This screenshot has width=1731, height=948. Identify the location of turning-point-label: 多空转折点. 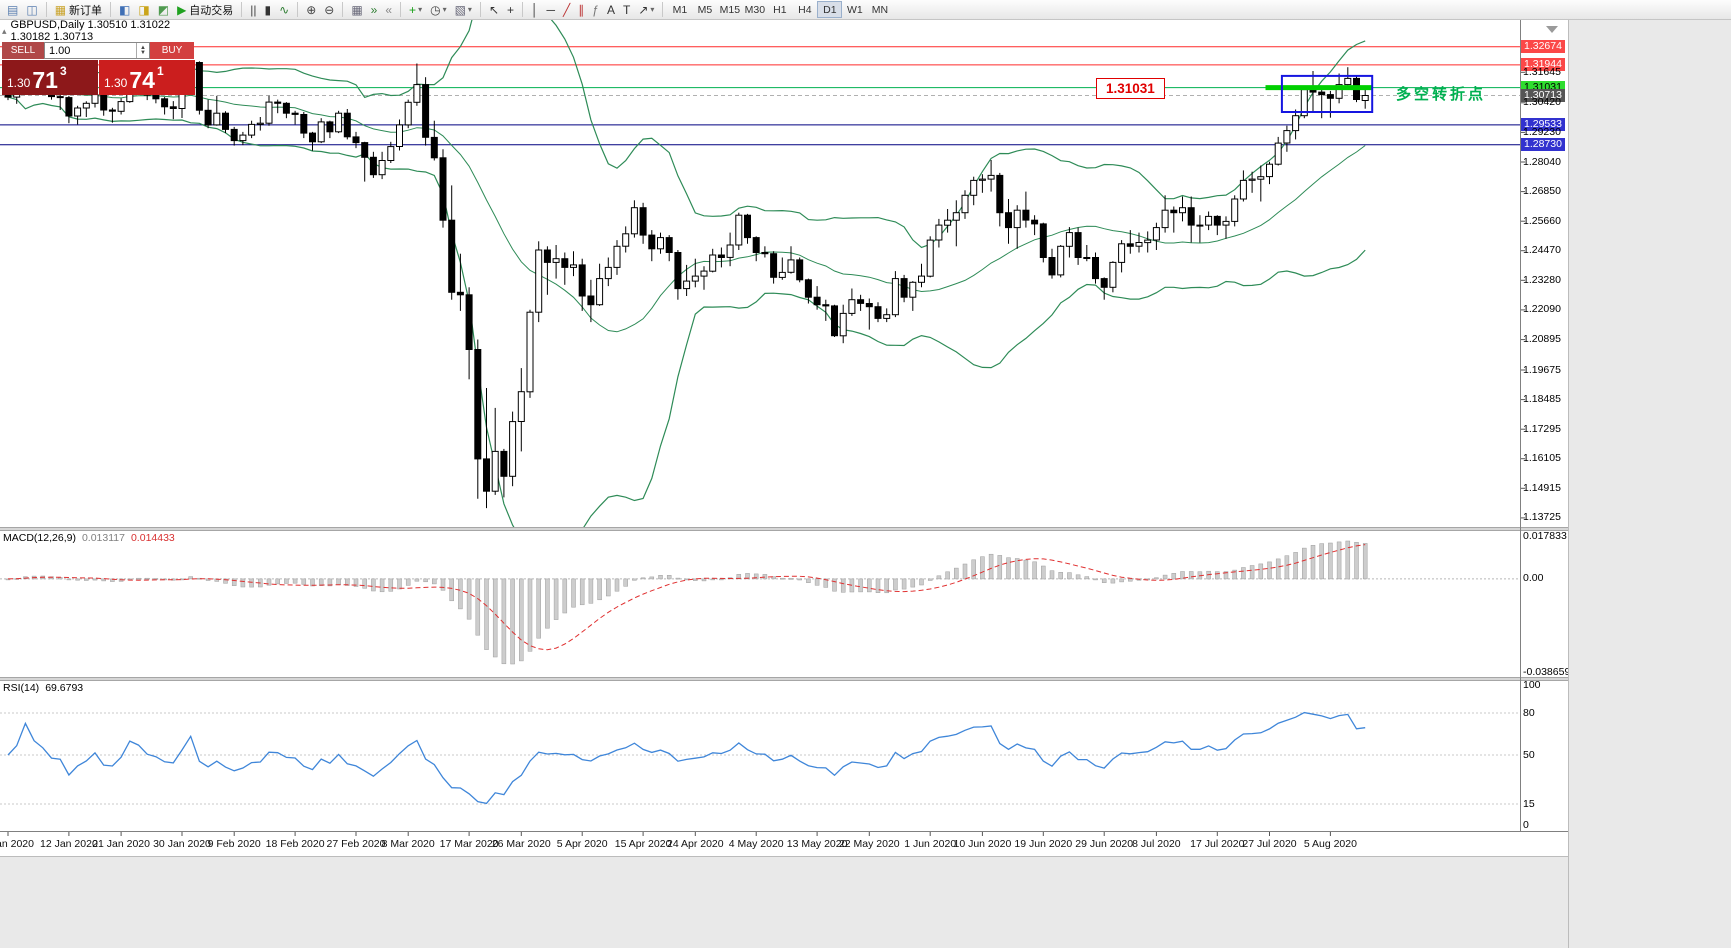
(1441, 94).